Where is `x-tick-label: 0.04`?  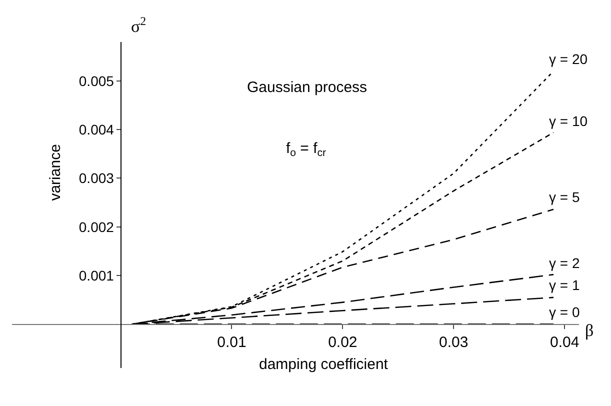
x-tick-label: 0.04 is located at coordinates (565, 343).